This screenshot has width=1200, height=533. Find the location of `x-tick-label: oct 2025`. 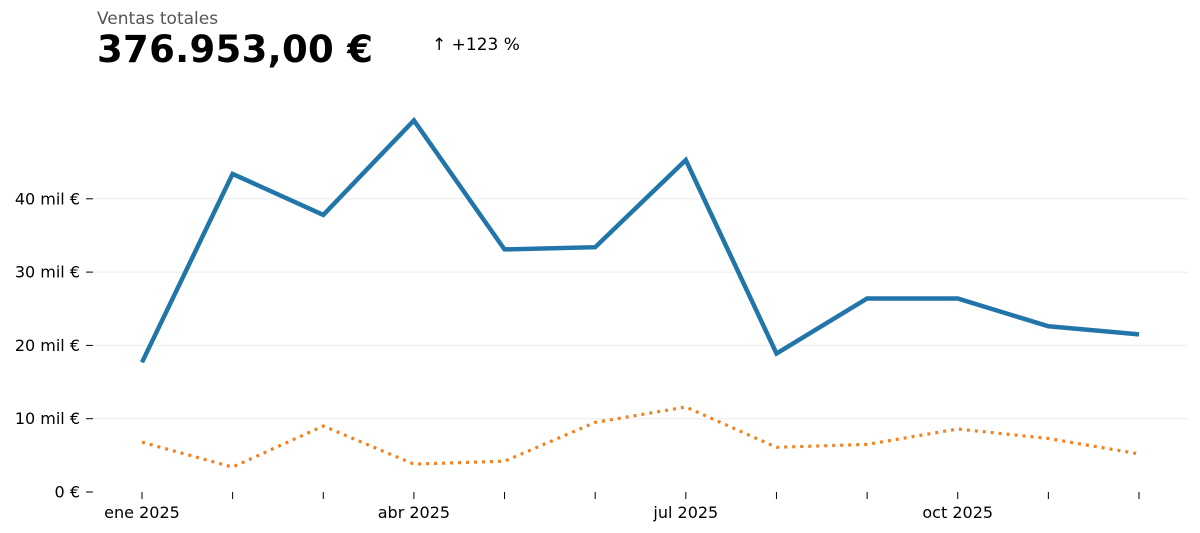

x-tick-label: oct 2025 is located at coordinates (957, 512).